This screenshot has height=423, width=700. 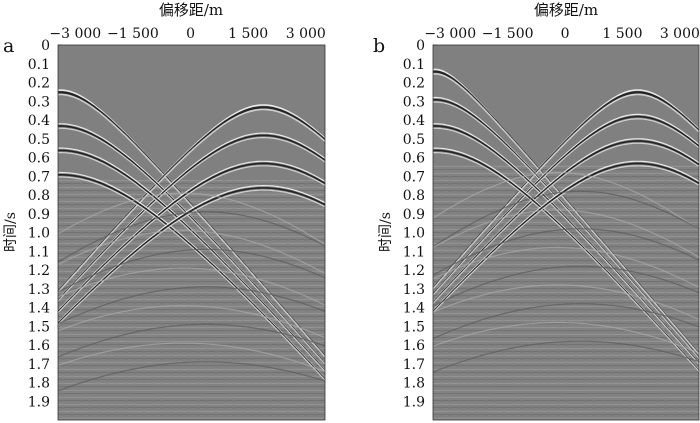 What do you see at coordinates (414, 365) in the screenshot?
I see `panel-b-y-tick-label: 1.7` at bounding box center [414, 365].